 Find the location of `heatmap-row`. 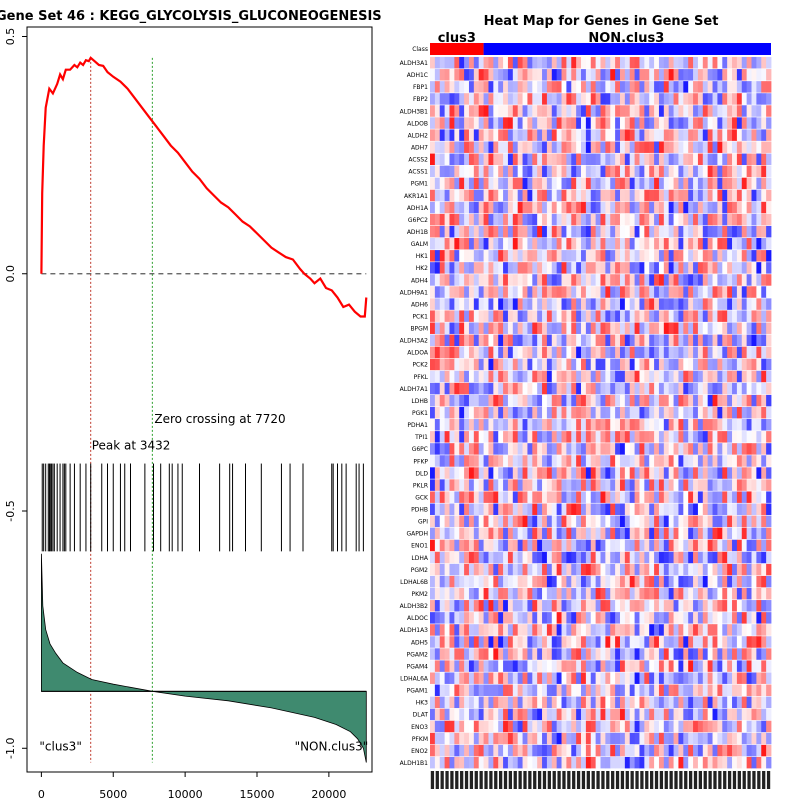

heatmap-row is located at coordinates (601, 219).